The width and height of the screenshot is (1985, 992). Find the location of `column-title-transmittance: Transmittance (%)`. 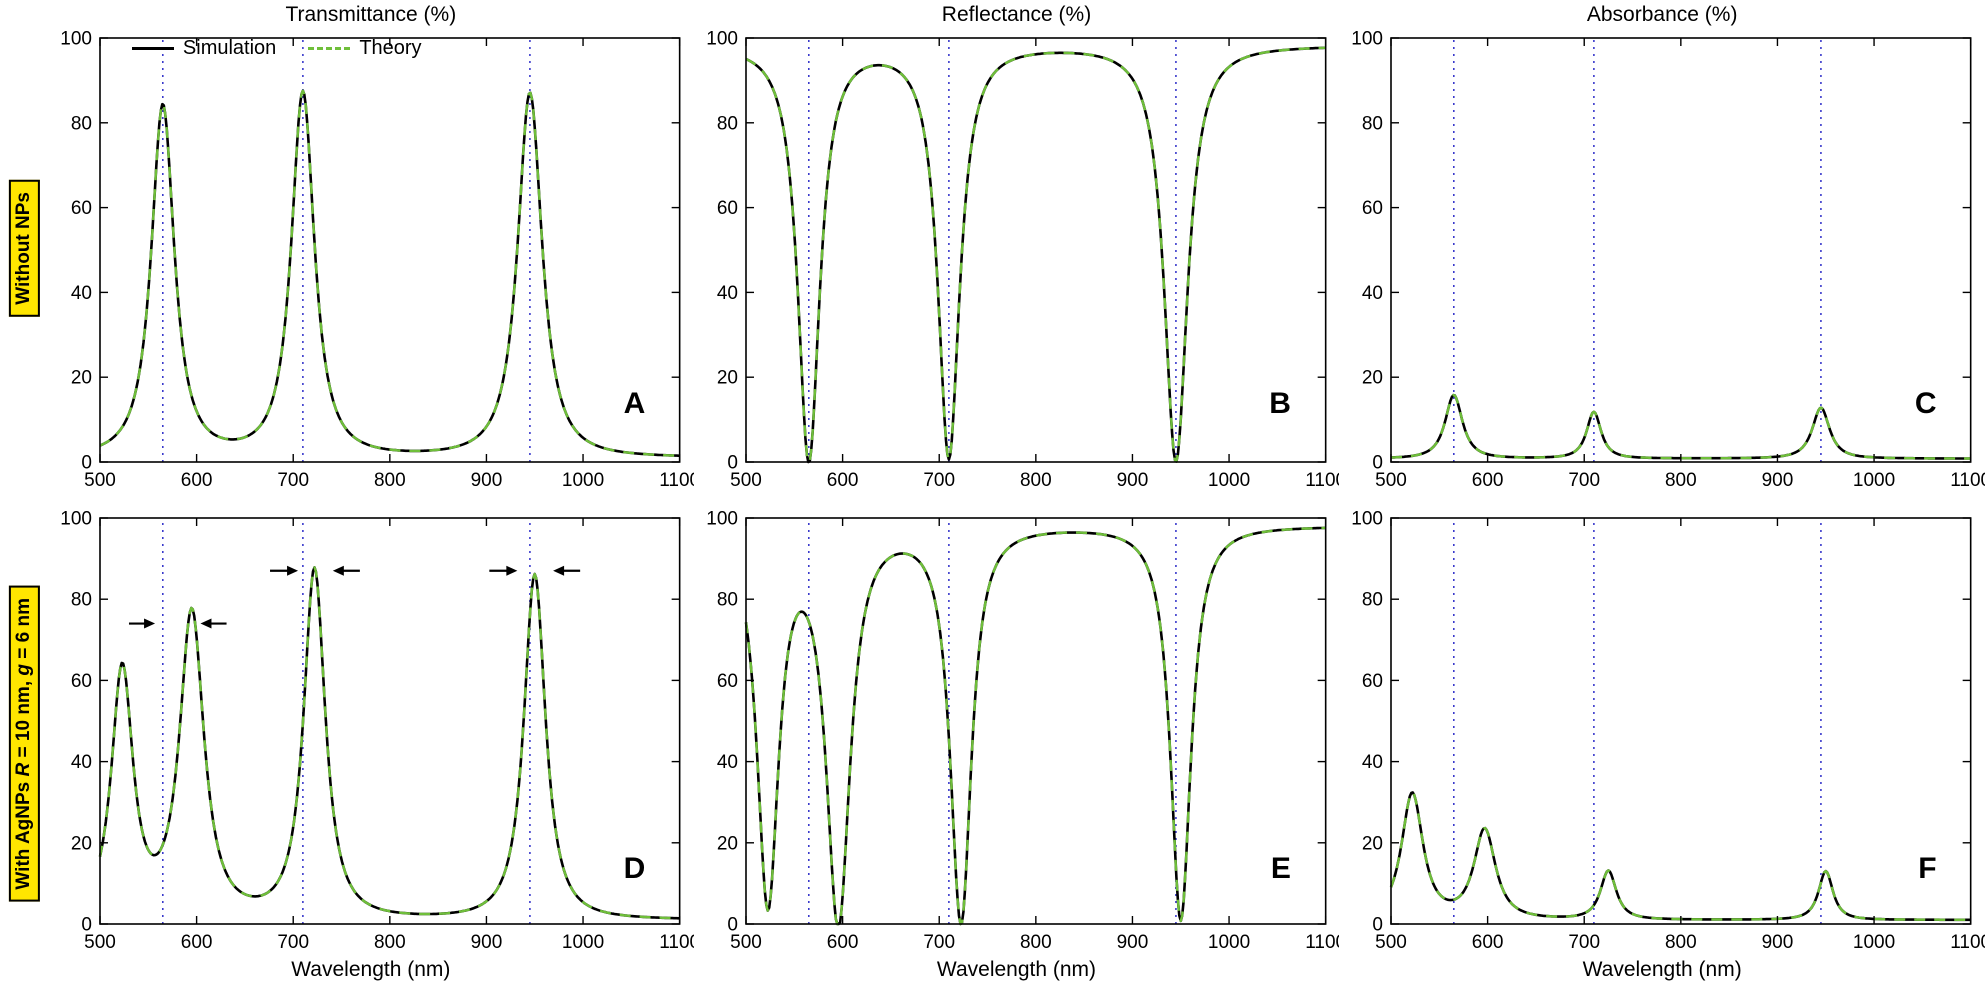

column-title-transmittance: Transmittance (%) is located at coordinates (371, 14).